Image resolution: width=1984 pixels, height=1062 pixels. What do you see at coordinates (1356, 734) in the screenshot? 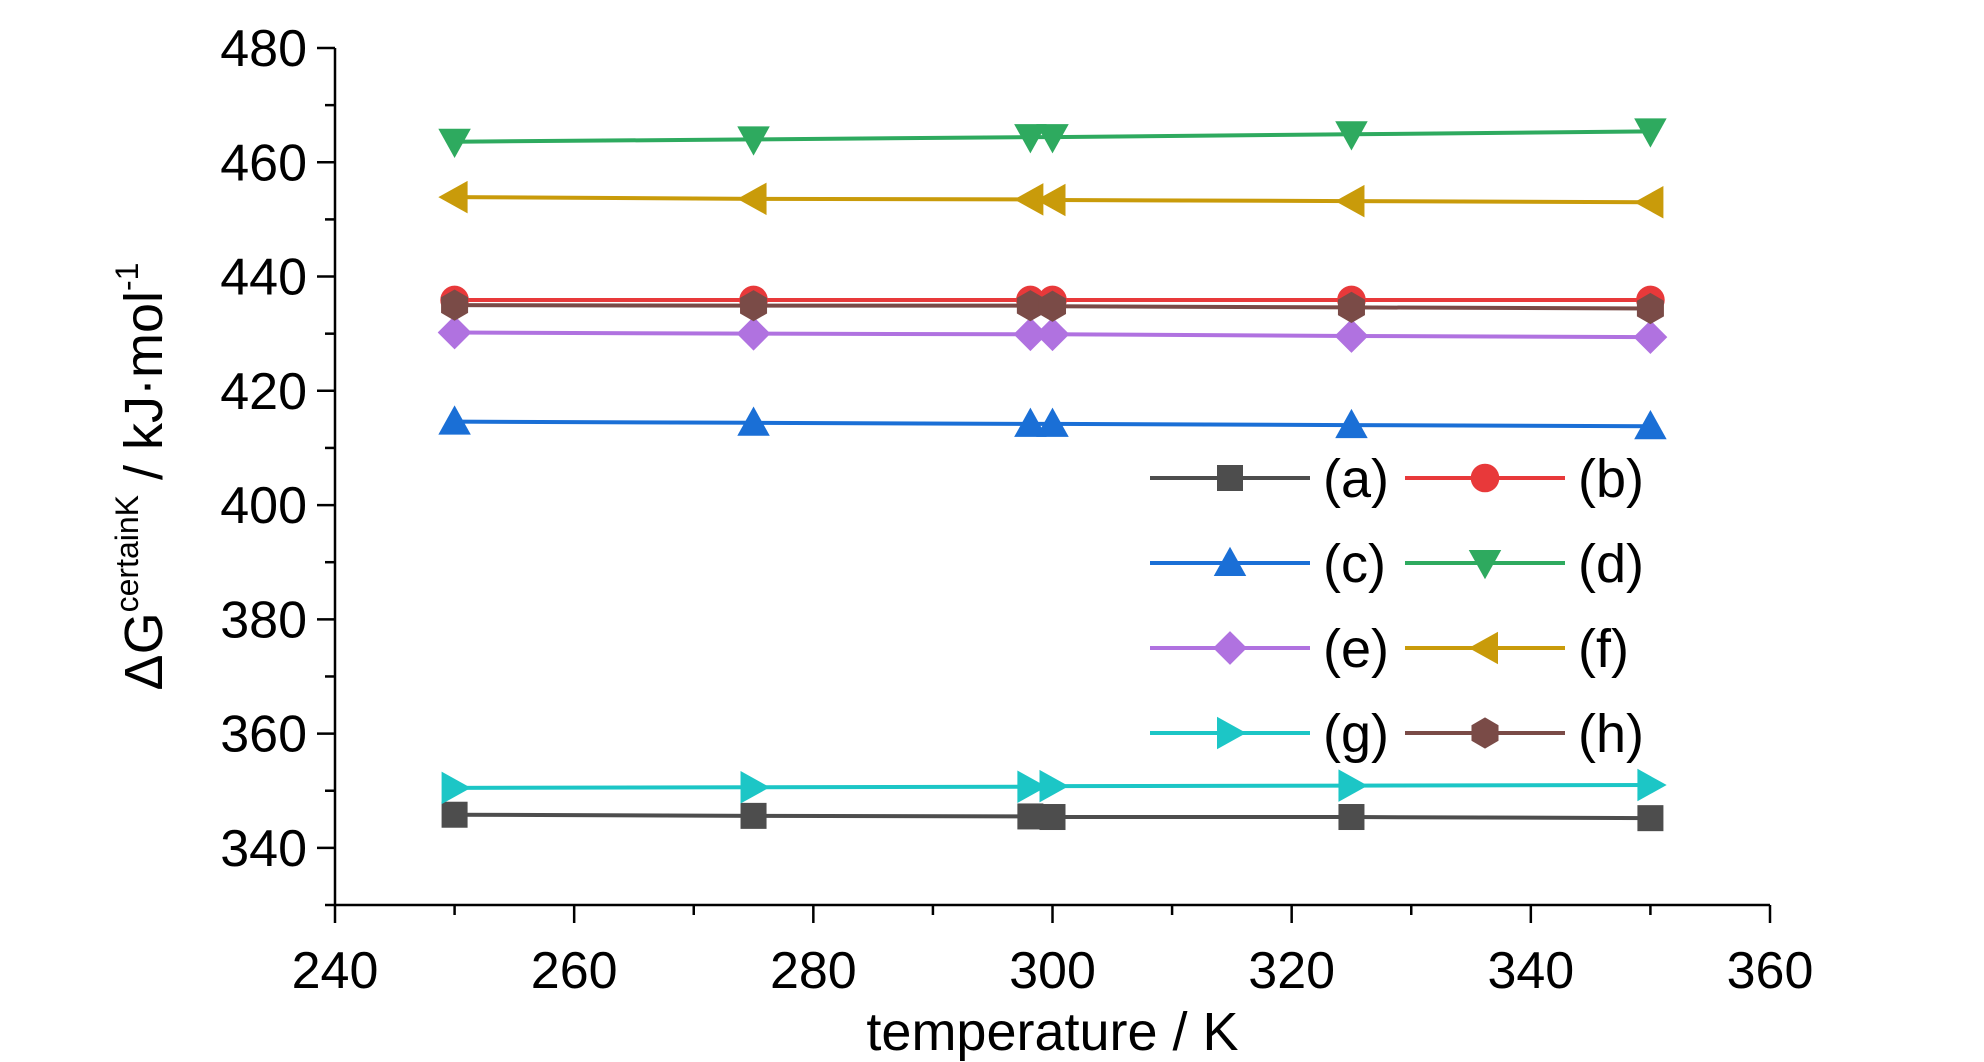
I see `legend-label: (g)` at bounding box center [1356, 734].